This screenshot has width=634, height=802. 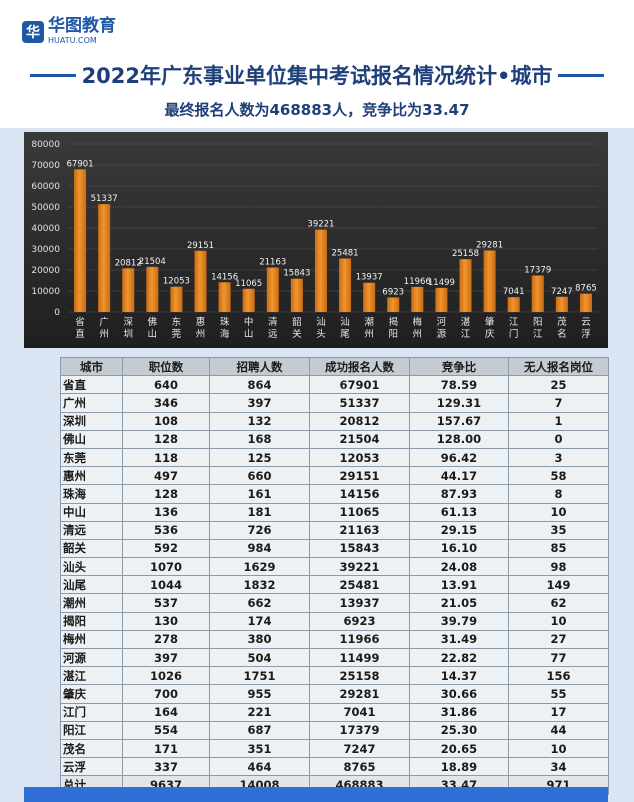 What do you see at coordinates (91, 676) in the screenshot?
I see `city-cell: 湛江` at bounding box center [91, 676].